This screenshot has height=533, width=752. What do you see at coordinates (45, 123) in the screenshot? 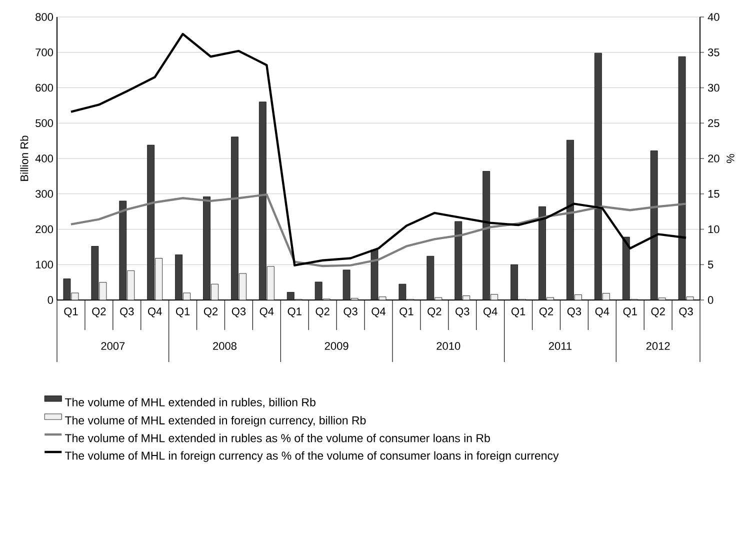
I see `y-tick-label: 500` at bounding box center [45, 123].